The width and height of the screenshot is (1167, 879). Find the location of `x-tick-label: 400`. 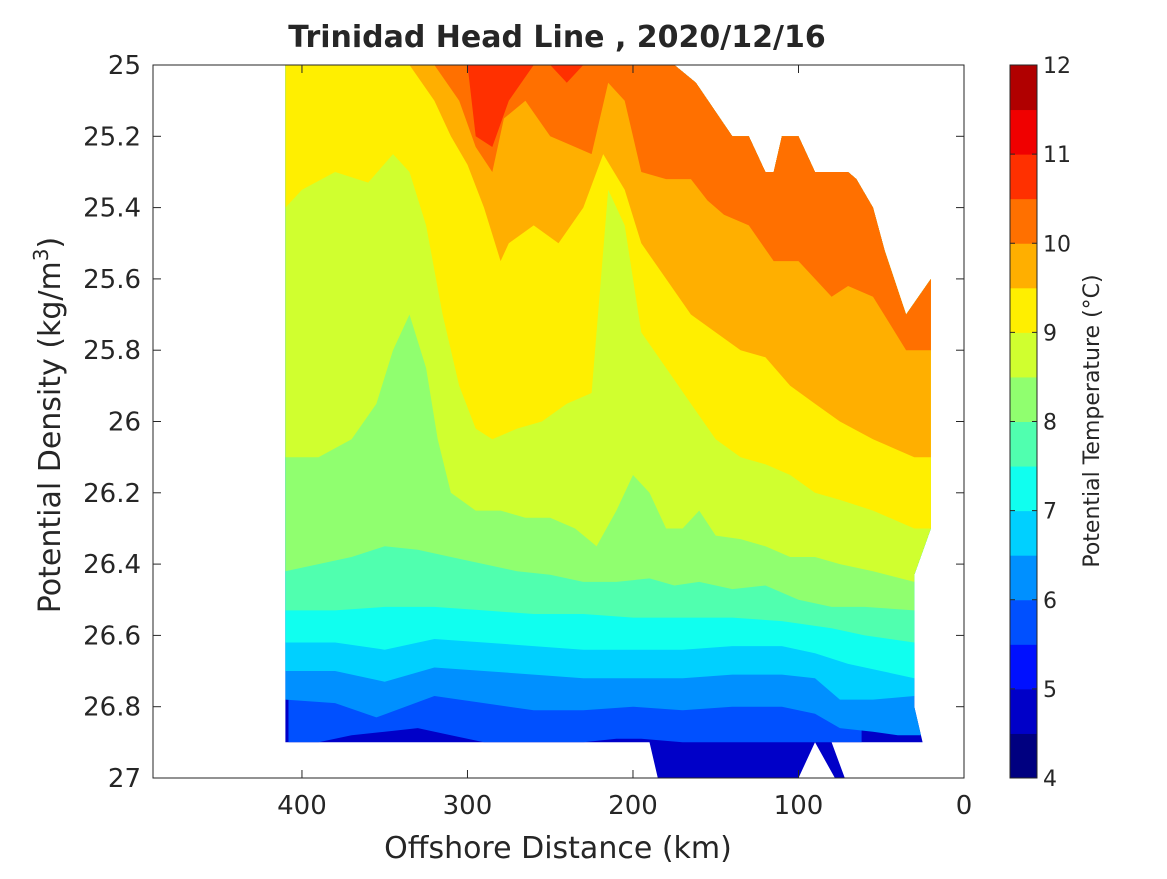

x-tick-label: 400 is located at coordinates (302, 806).